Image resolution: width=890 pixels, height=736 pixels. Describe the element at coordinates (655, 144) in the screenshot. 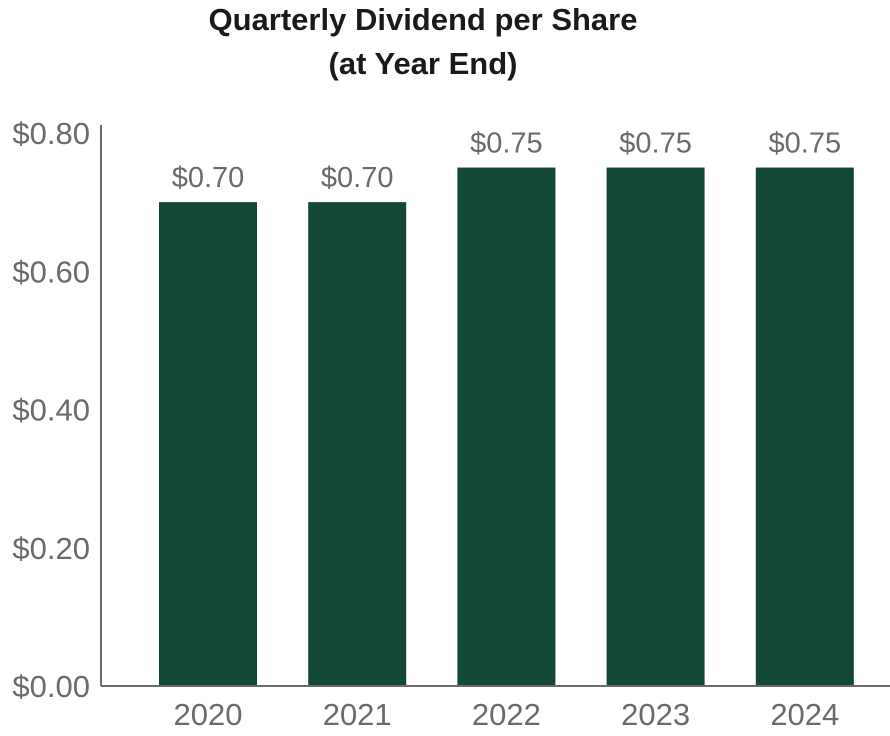

I see `data-label-2023: $0.75` at that location.